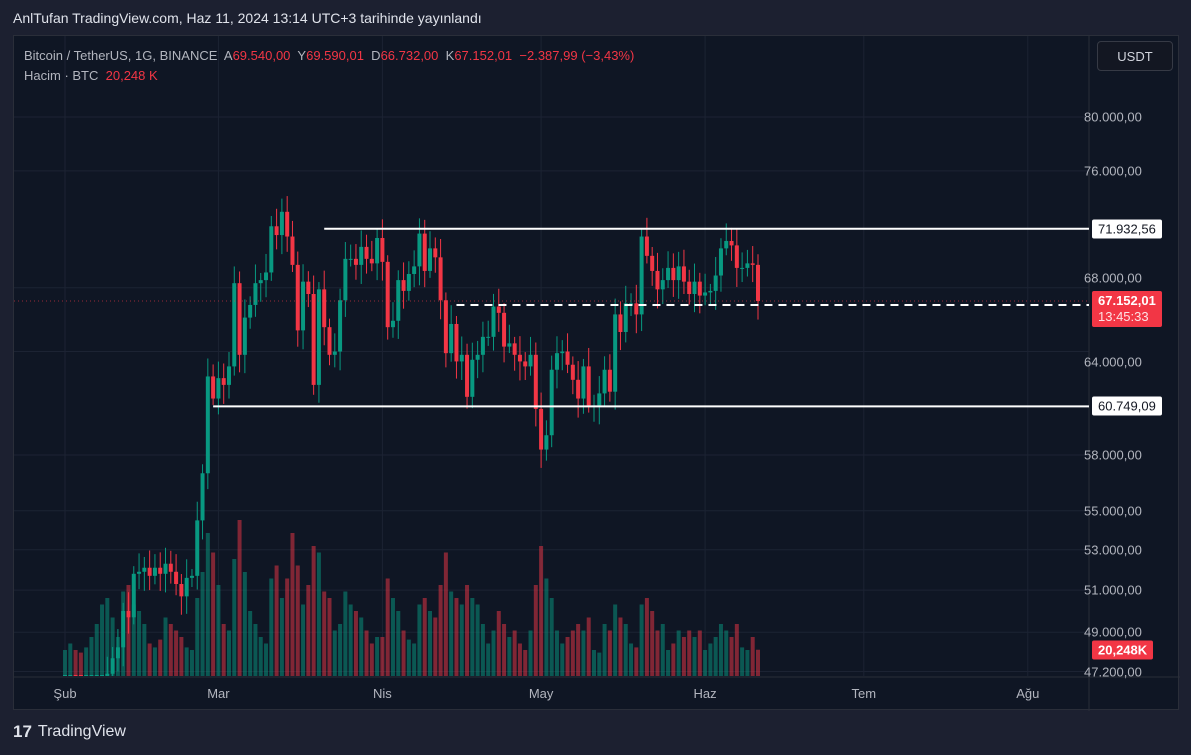 This screenshot has width=1191, height=755. Describe the element at coordinates (131, 75) in the screenshot. I see `volume-value: 20,248 K` at that location.